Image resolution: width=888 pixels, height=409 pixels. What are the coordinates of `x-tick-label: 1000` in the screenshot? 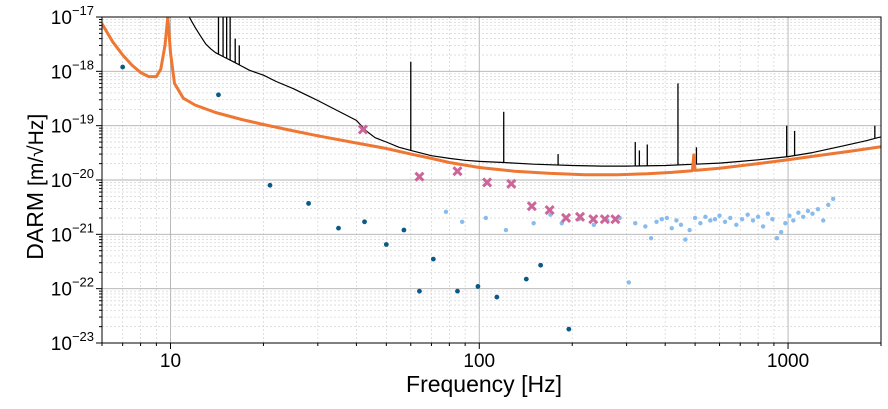 It's located at (788, 361).